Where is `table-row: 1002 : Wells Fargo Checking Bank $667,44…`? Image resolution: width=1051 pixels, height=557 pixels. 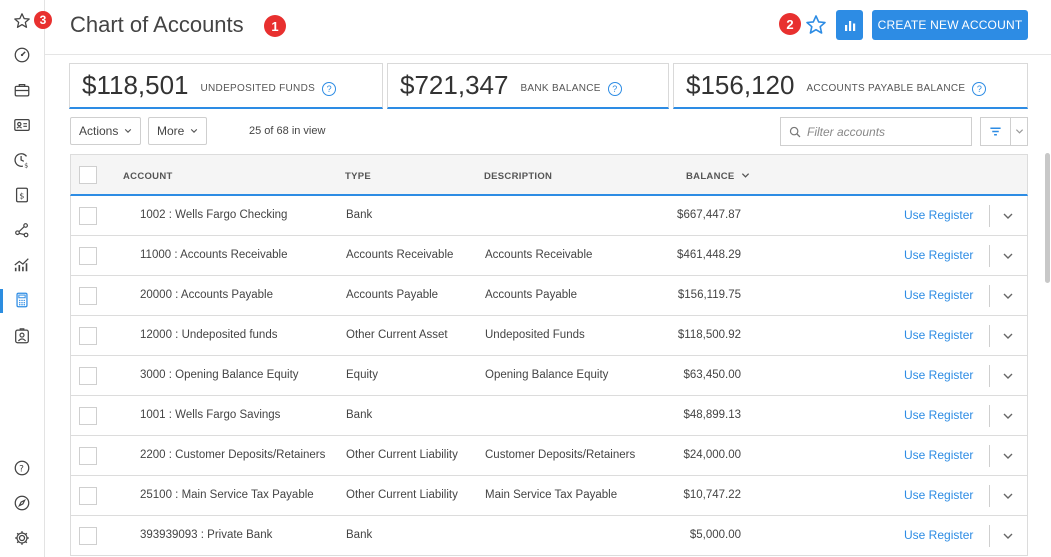
table-row: 1002 : Wells Fargo Checking Bank $667,44… is located at coordinates (549, 216).